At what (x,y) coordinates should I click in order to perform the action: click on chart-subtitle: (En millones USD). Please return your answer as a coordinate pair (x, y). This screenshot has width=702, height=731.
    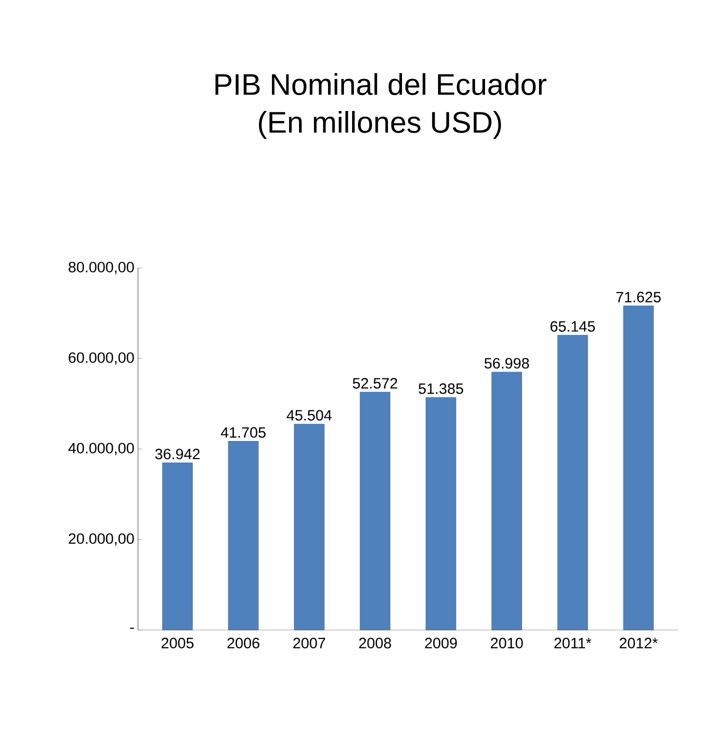
    Looking at the image, I should click on (379, 125).